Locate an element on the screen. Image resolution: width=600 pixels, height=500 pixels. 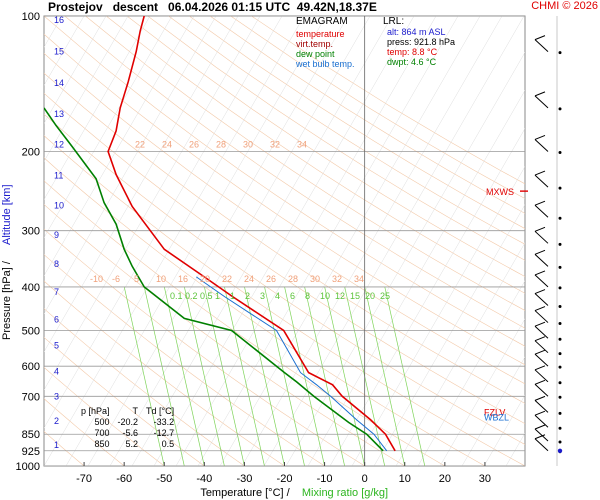
legend-item-wet-bulb: wet bulb temp. is located at coordinates (325, 64).